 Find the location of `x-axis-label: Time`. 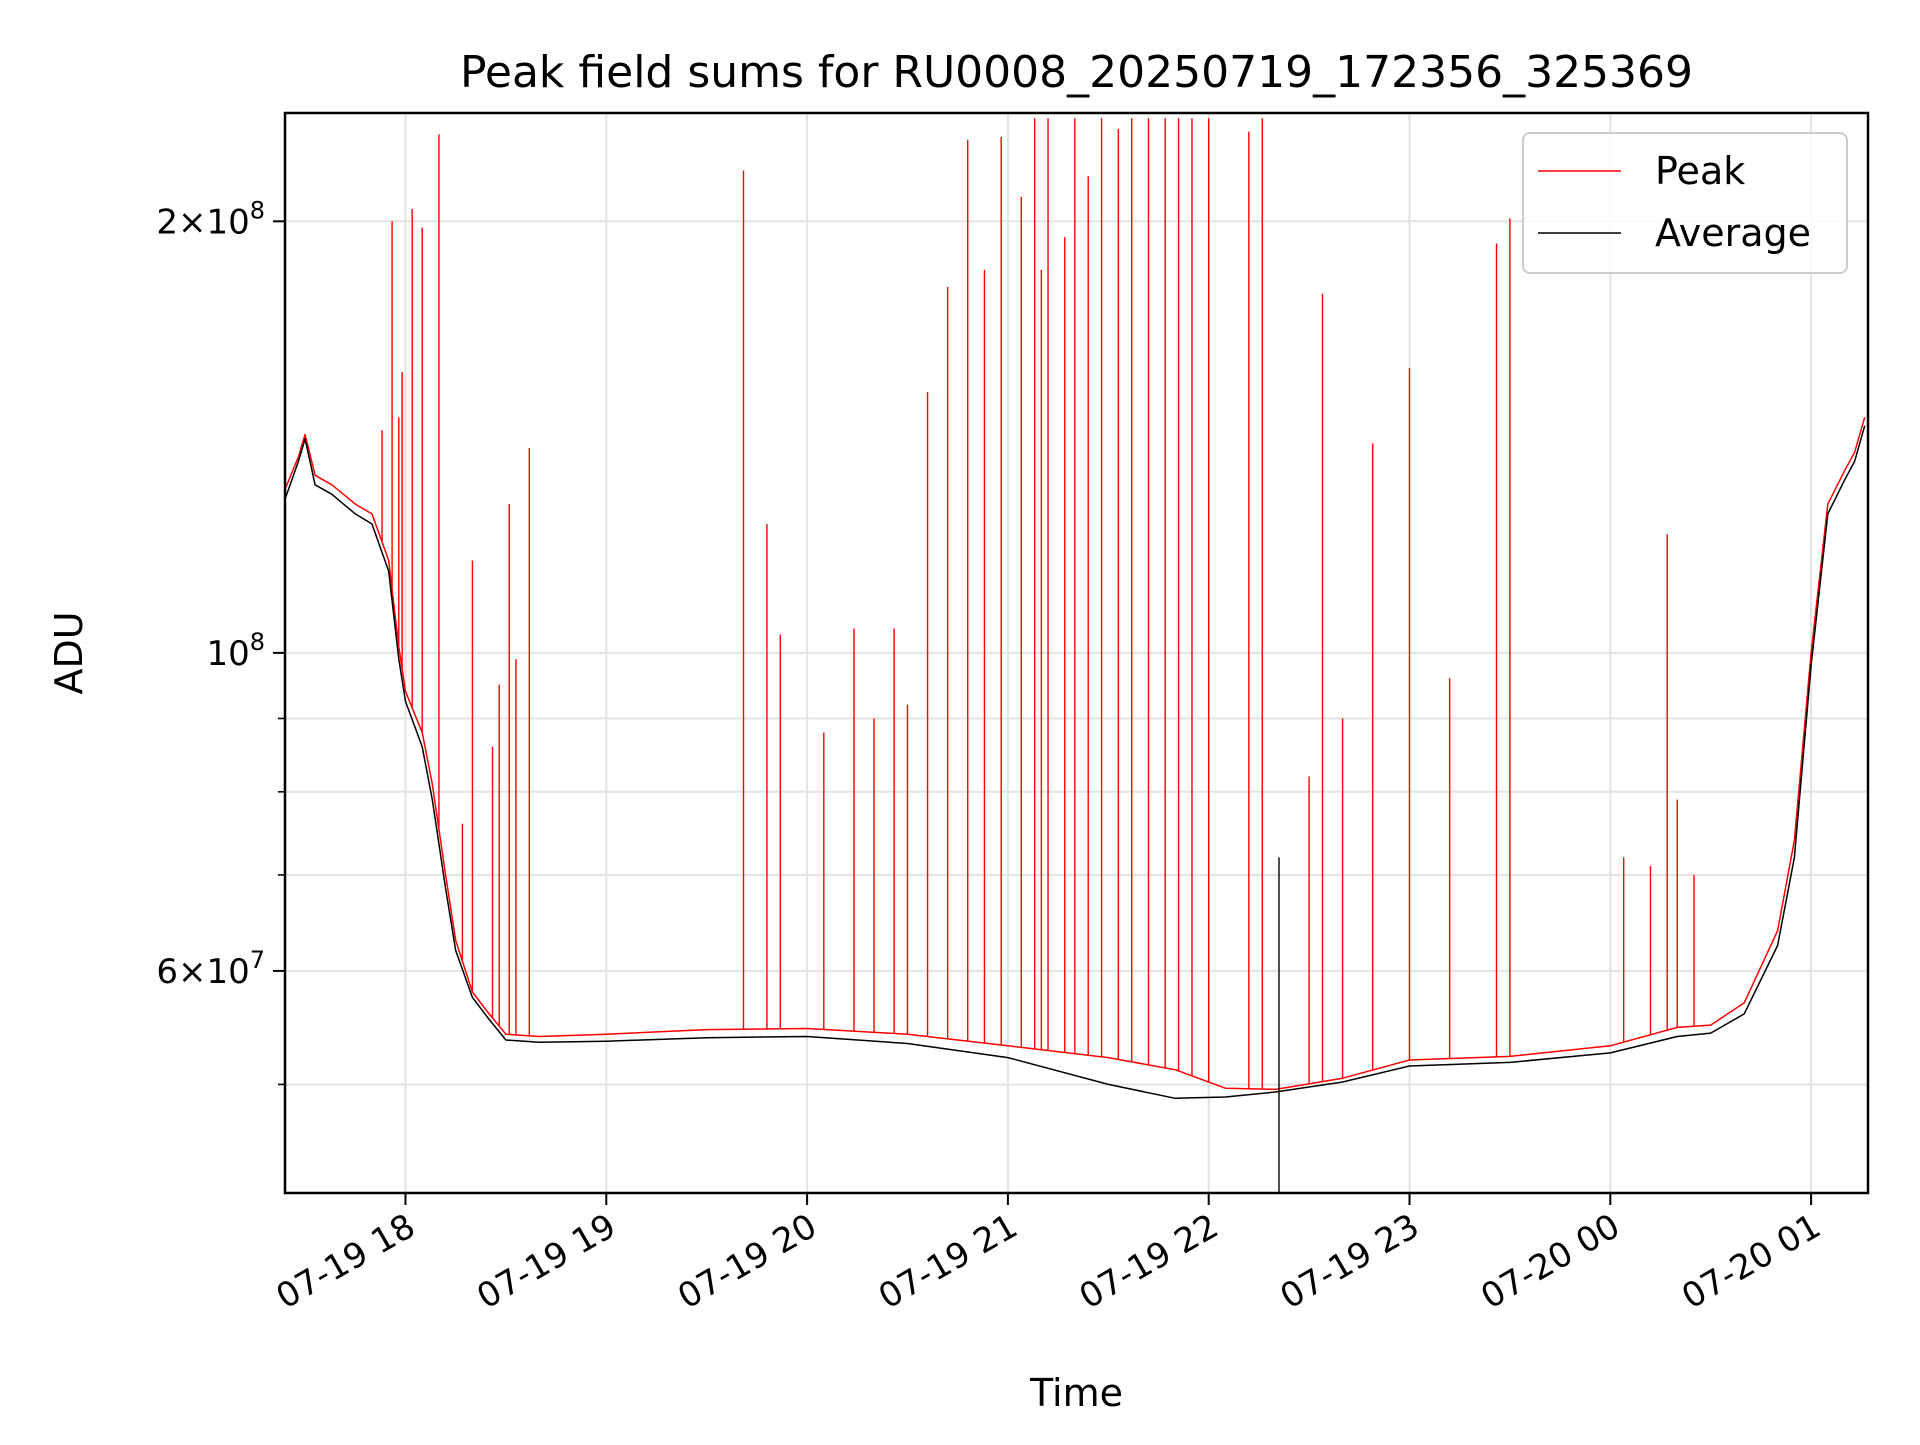

x-axis-label: Time is located at coordinates (1076, 1393).